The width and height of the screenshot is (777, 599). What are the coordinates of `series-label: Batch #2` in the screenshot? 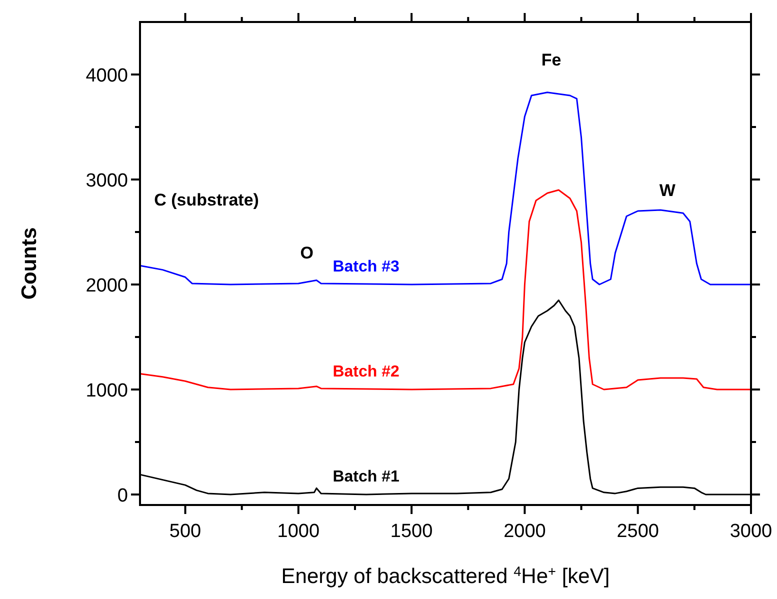 It's located at (366, 371).